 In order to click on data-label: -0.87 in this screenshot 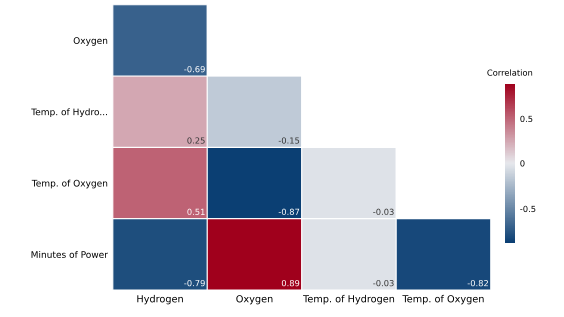, I will do `click(289, 211)`.